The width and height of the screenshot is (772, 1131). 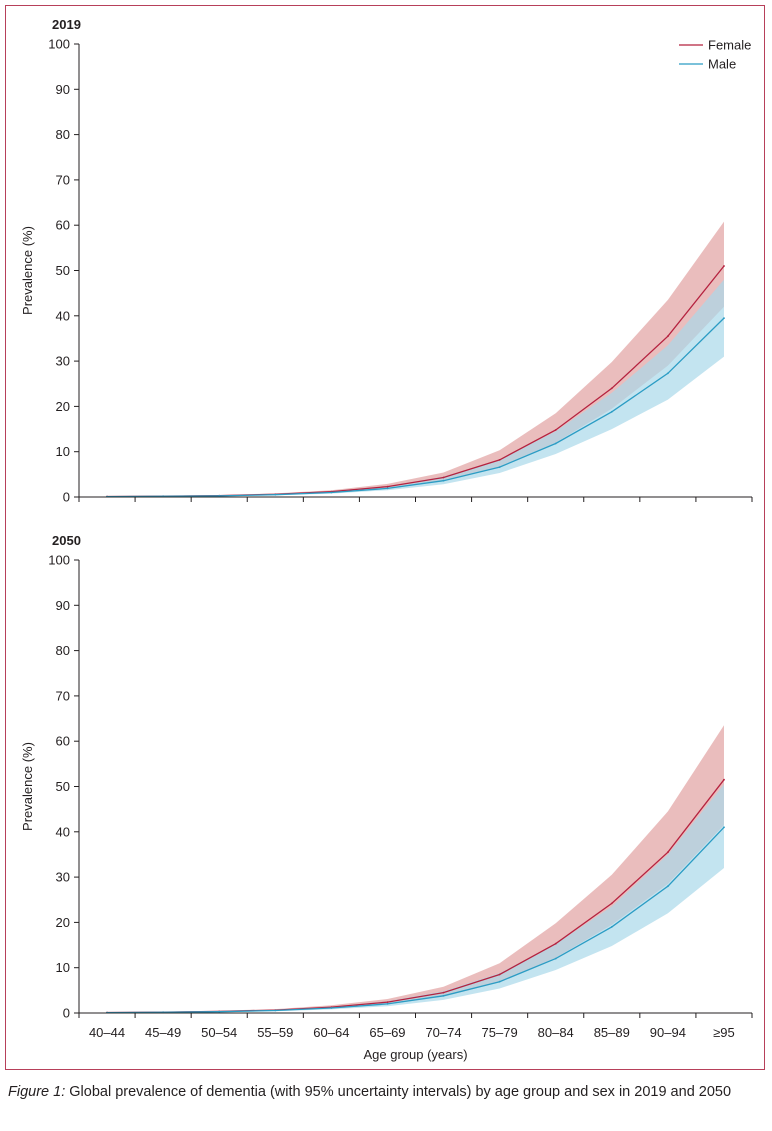 I want to click on x-tick-label: 50–54, so click(x=219, y=1032).